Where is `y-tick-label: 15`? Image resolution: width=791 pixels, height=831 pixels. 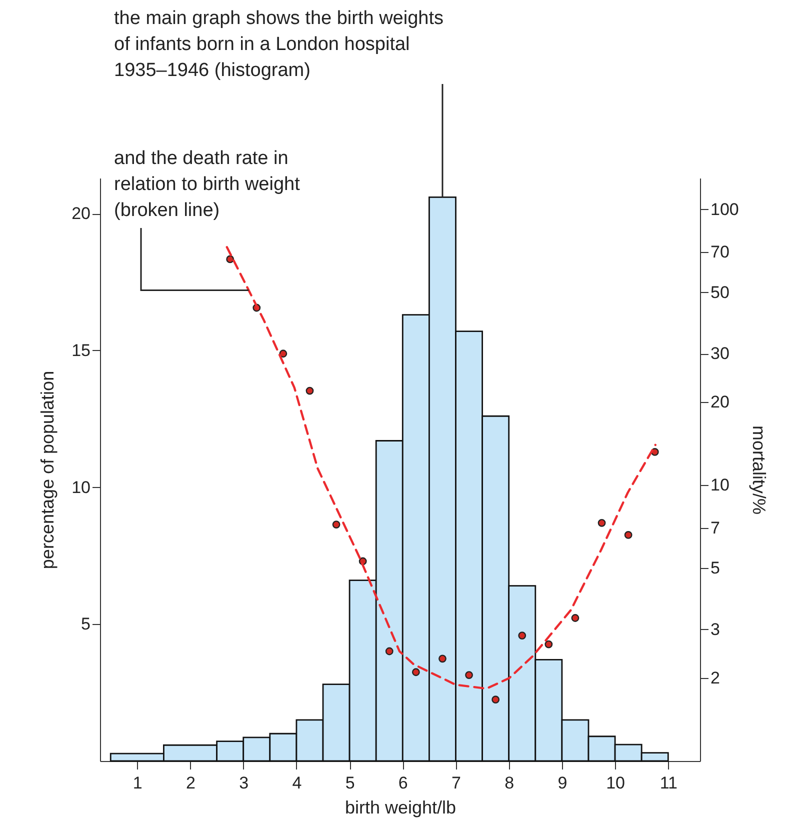 y-tick-label: 15 is located at coordinates (81, 350).